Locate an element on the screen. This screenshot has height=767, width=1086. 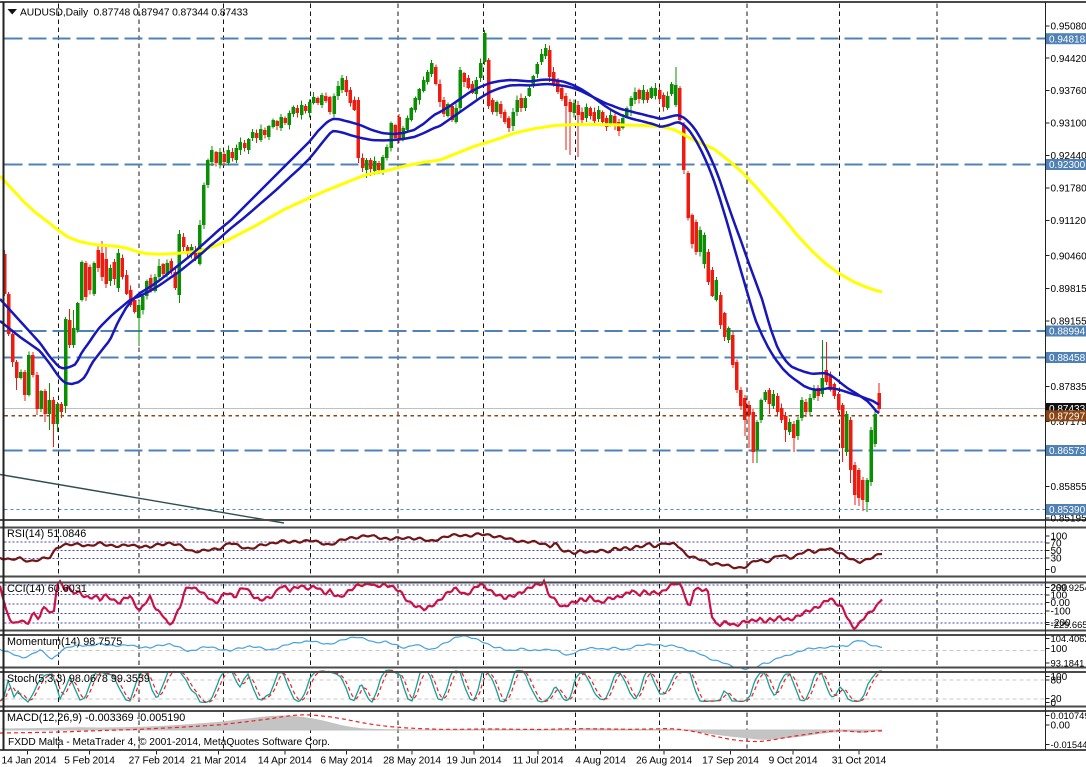
svg-text: 4 Aug 2014 is located at coordinates (600, 761).